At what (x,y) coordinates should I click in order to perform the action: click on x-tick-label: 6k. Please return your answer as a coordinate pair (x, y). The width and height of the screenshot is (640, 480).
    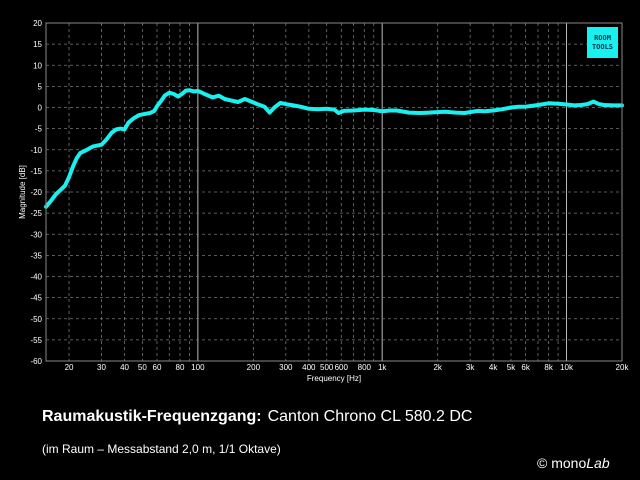
    Looking at the image, I should click on (525, 367).